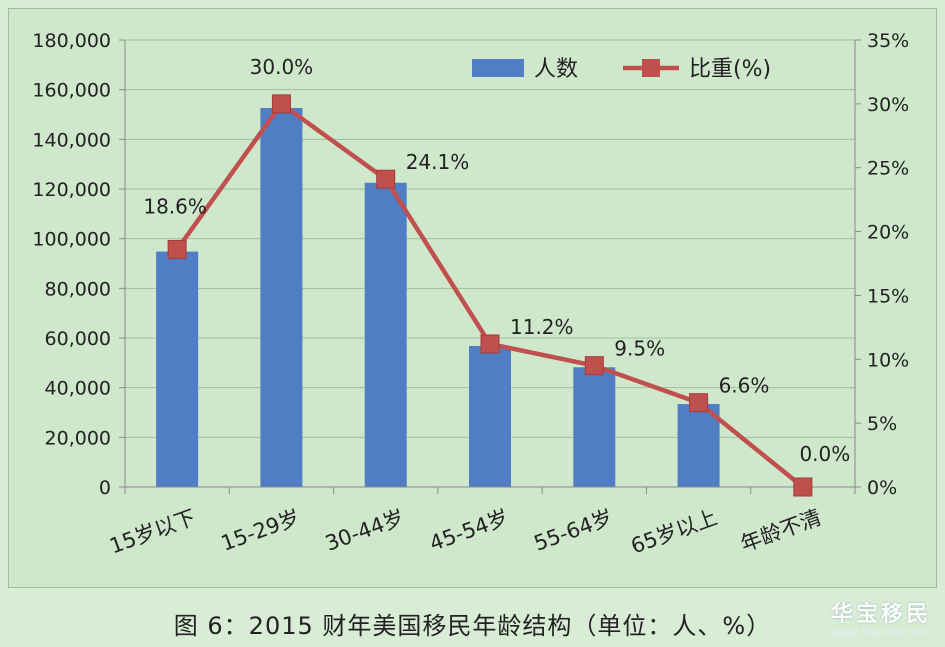  I want to click on y-left-tick-label: 160,000, so click(71, 91).